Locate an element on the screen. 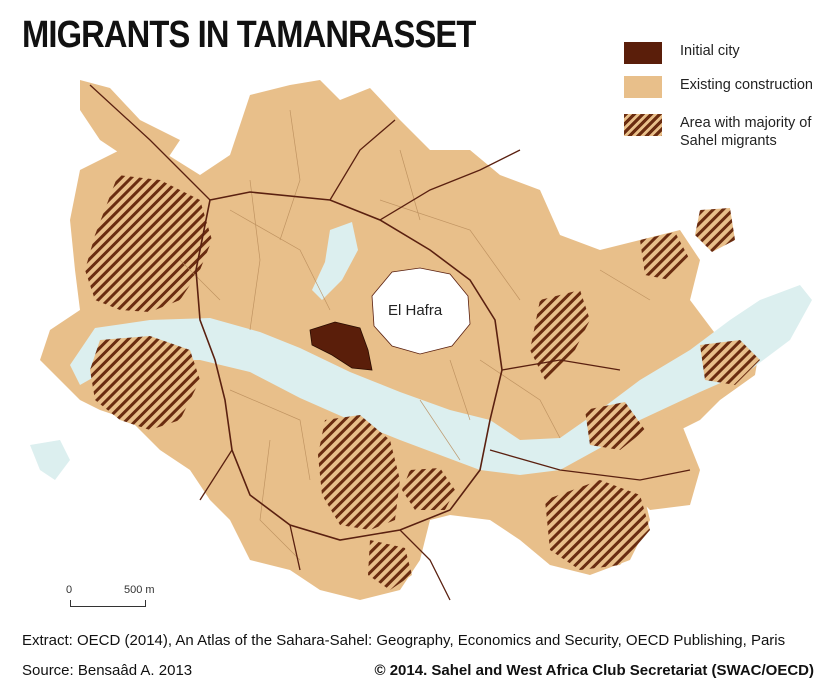  initial-city-swatch is located at coordinates (643, 53).